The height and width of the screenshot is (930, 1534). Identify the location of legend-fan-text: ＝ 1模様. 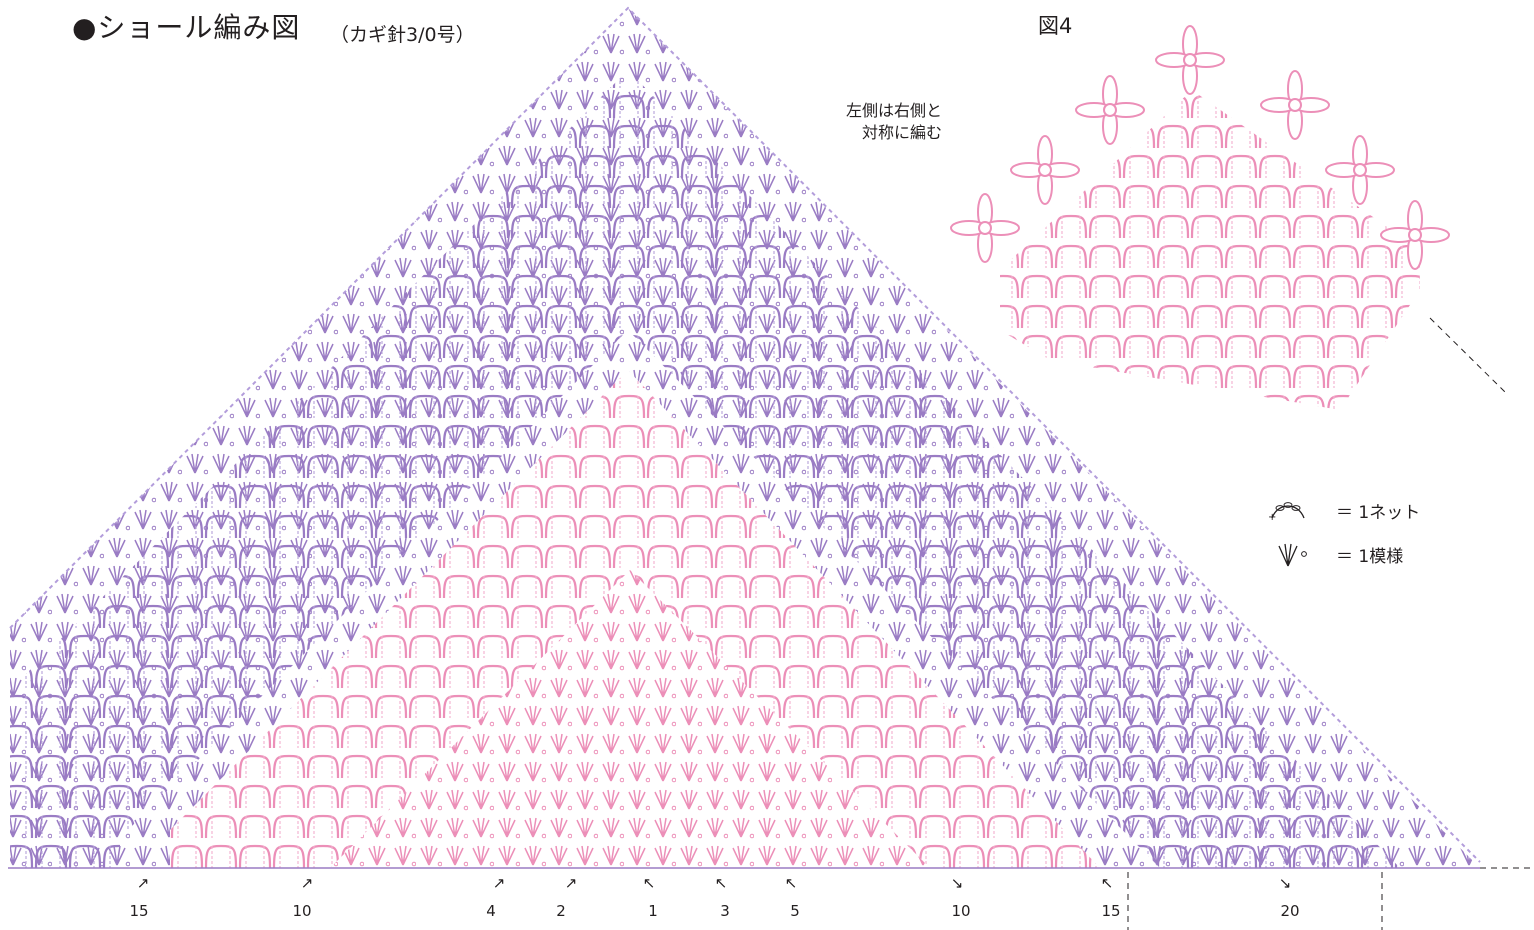
(1370, 557).